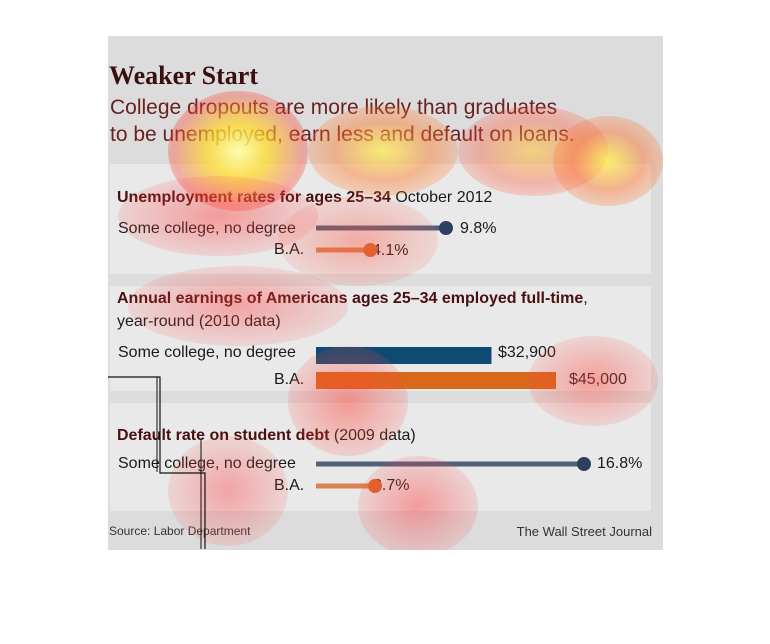 This screenshot has height=644, width=770. What do you see at coordinates (289, 379) in the screenshot?
I see `earnings-label-ba: B.A.` at bounding box center [289, 379].